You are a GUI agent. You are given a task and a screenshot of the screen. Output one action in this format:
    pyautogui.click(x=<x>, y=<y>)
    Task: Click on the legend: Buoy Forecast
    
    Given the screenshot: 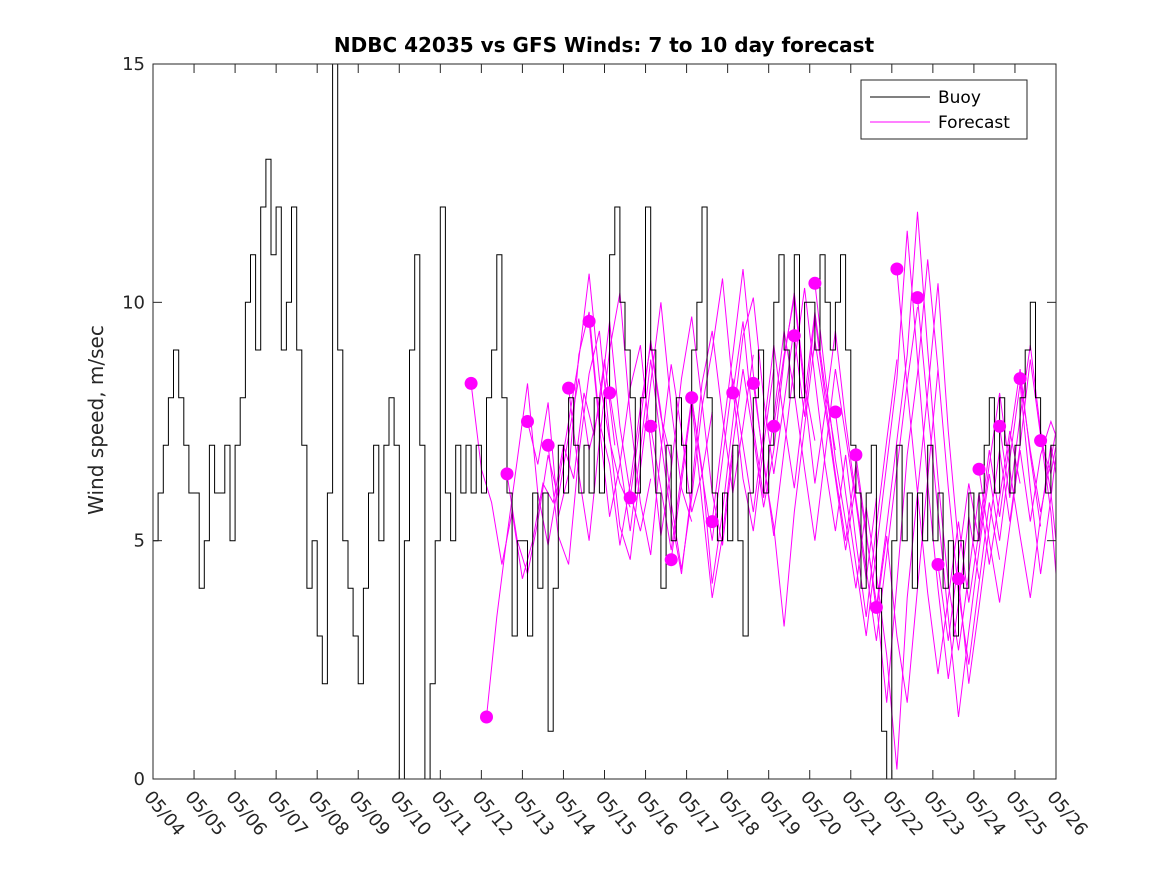 What is the action you would take?
    pyautogui.click(x=944, y=109)
    